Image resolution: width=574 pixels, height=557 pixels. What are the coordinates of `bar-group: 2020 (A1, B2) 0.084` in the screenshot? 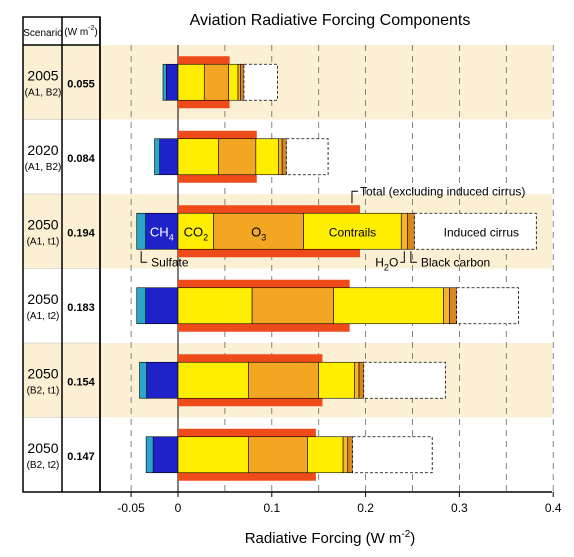 It's located at (177, 156).